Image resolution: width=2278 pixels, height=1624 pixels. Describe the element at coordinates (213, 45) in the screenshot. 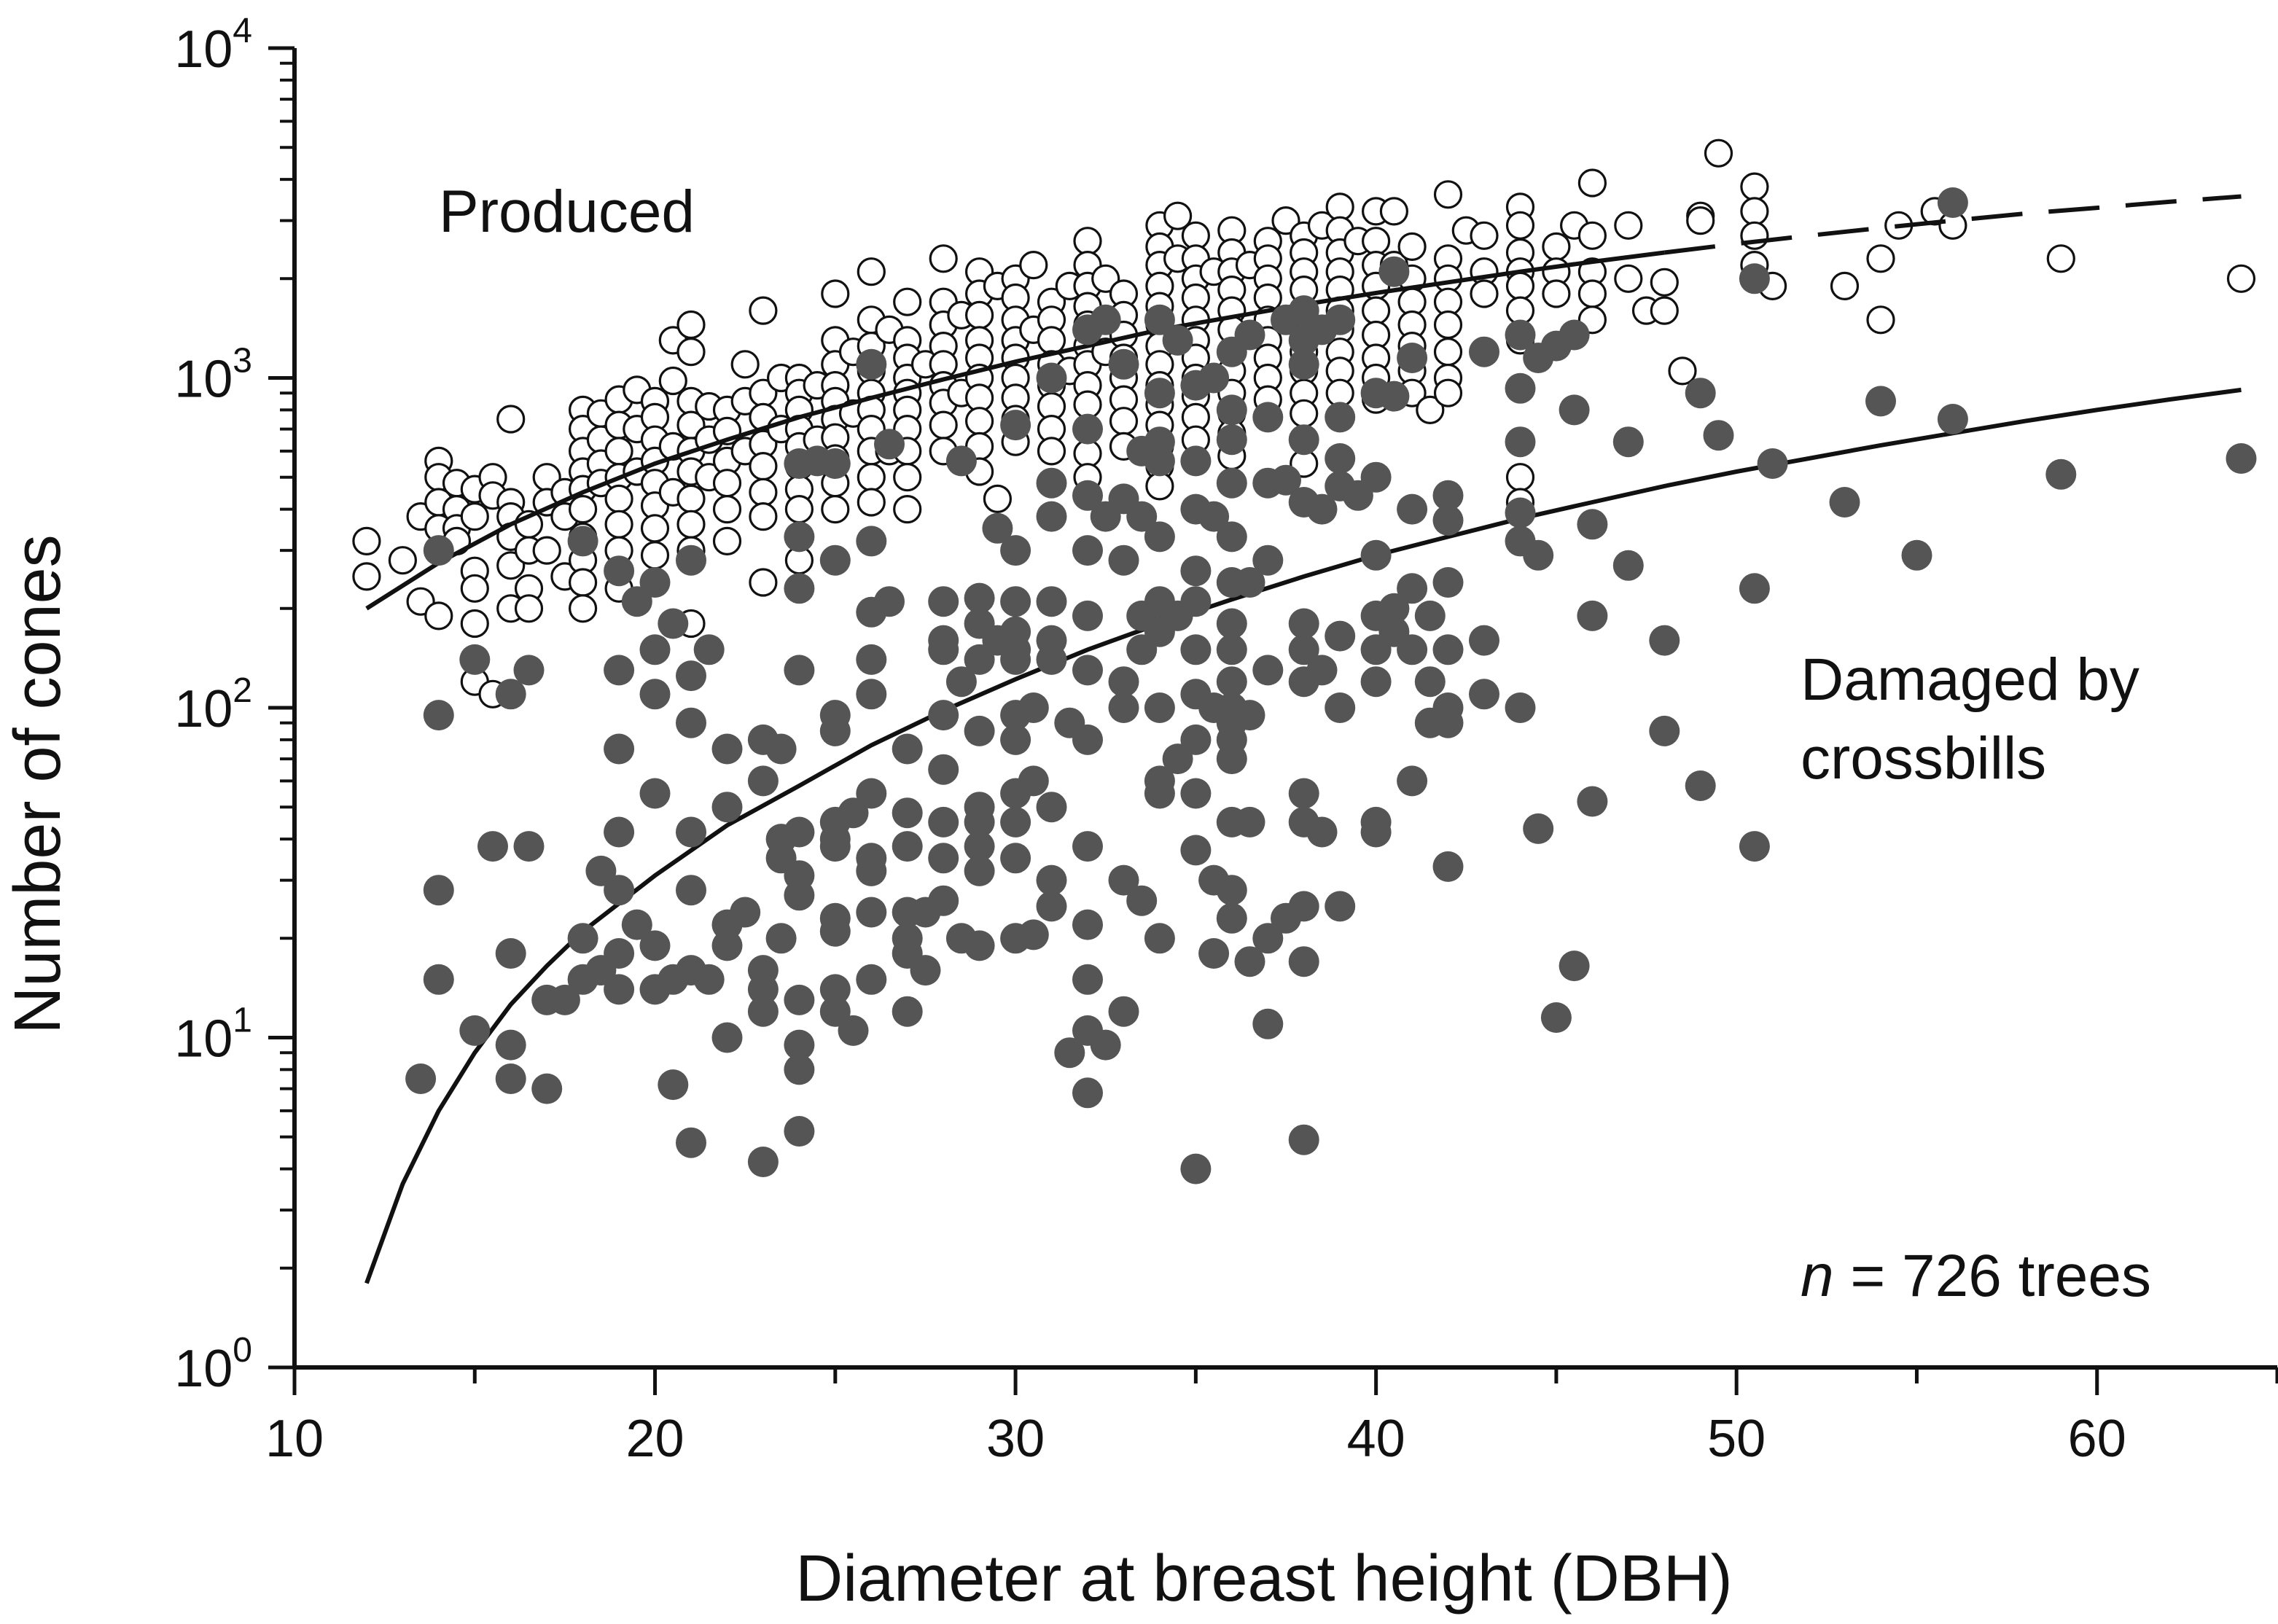

I see `y-tick-label: 10⁴` at that location.